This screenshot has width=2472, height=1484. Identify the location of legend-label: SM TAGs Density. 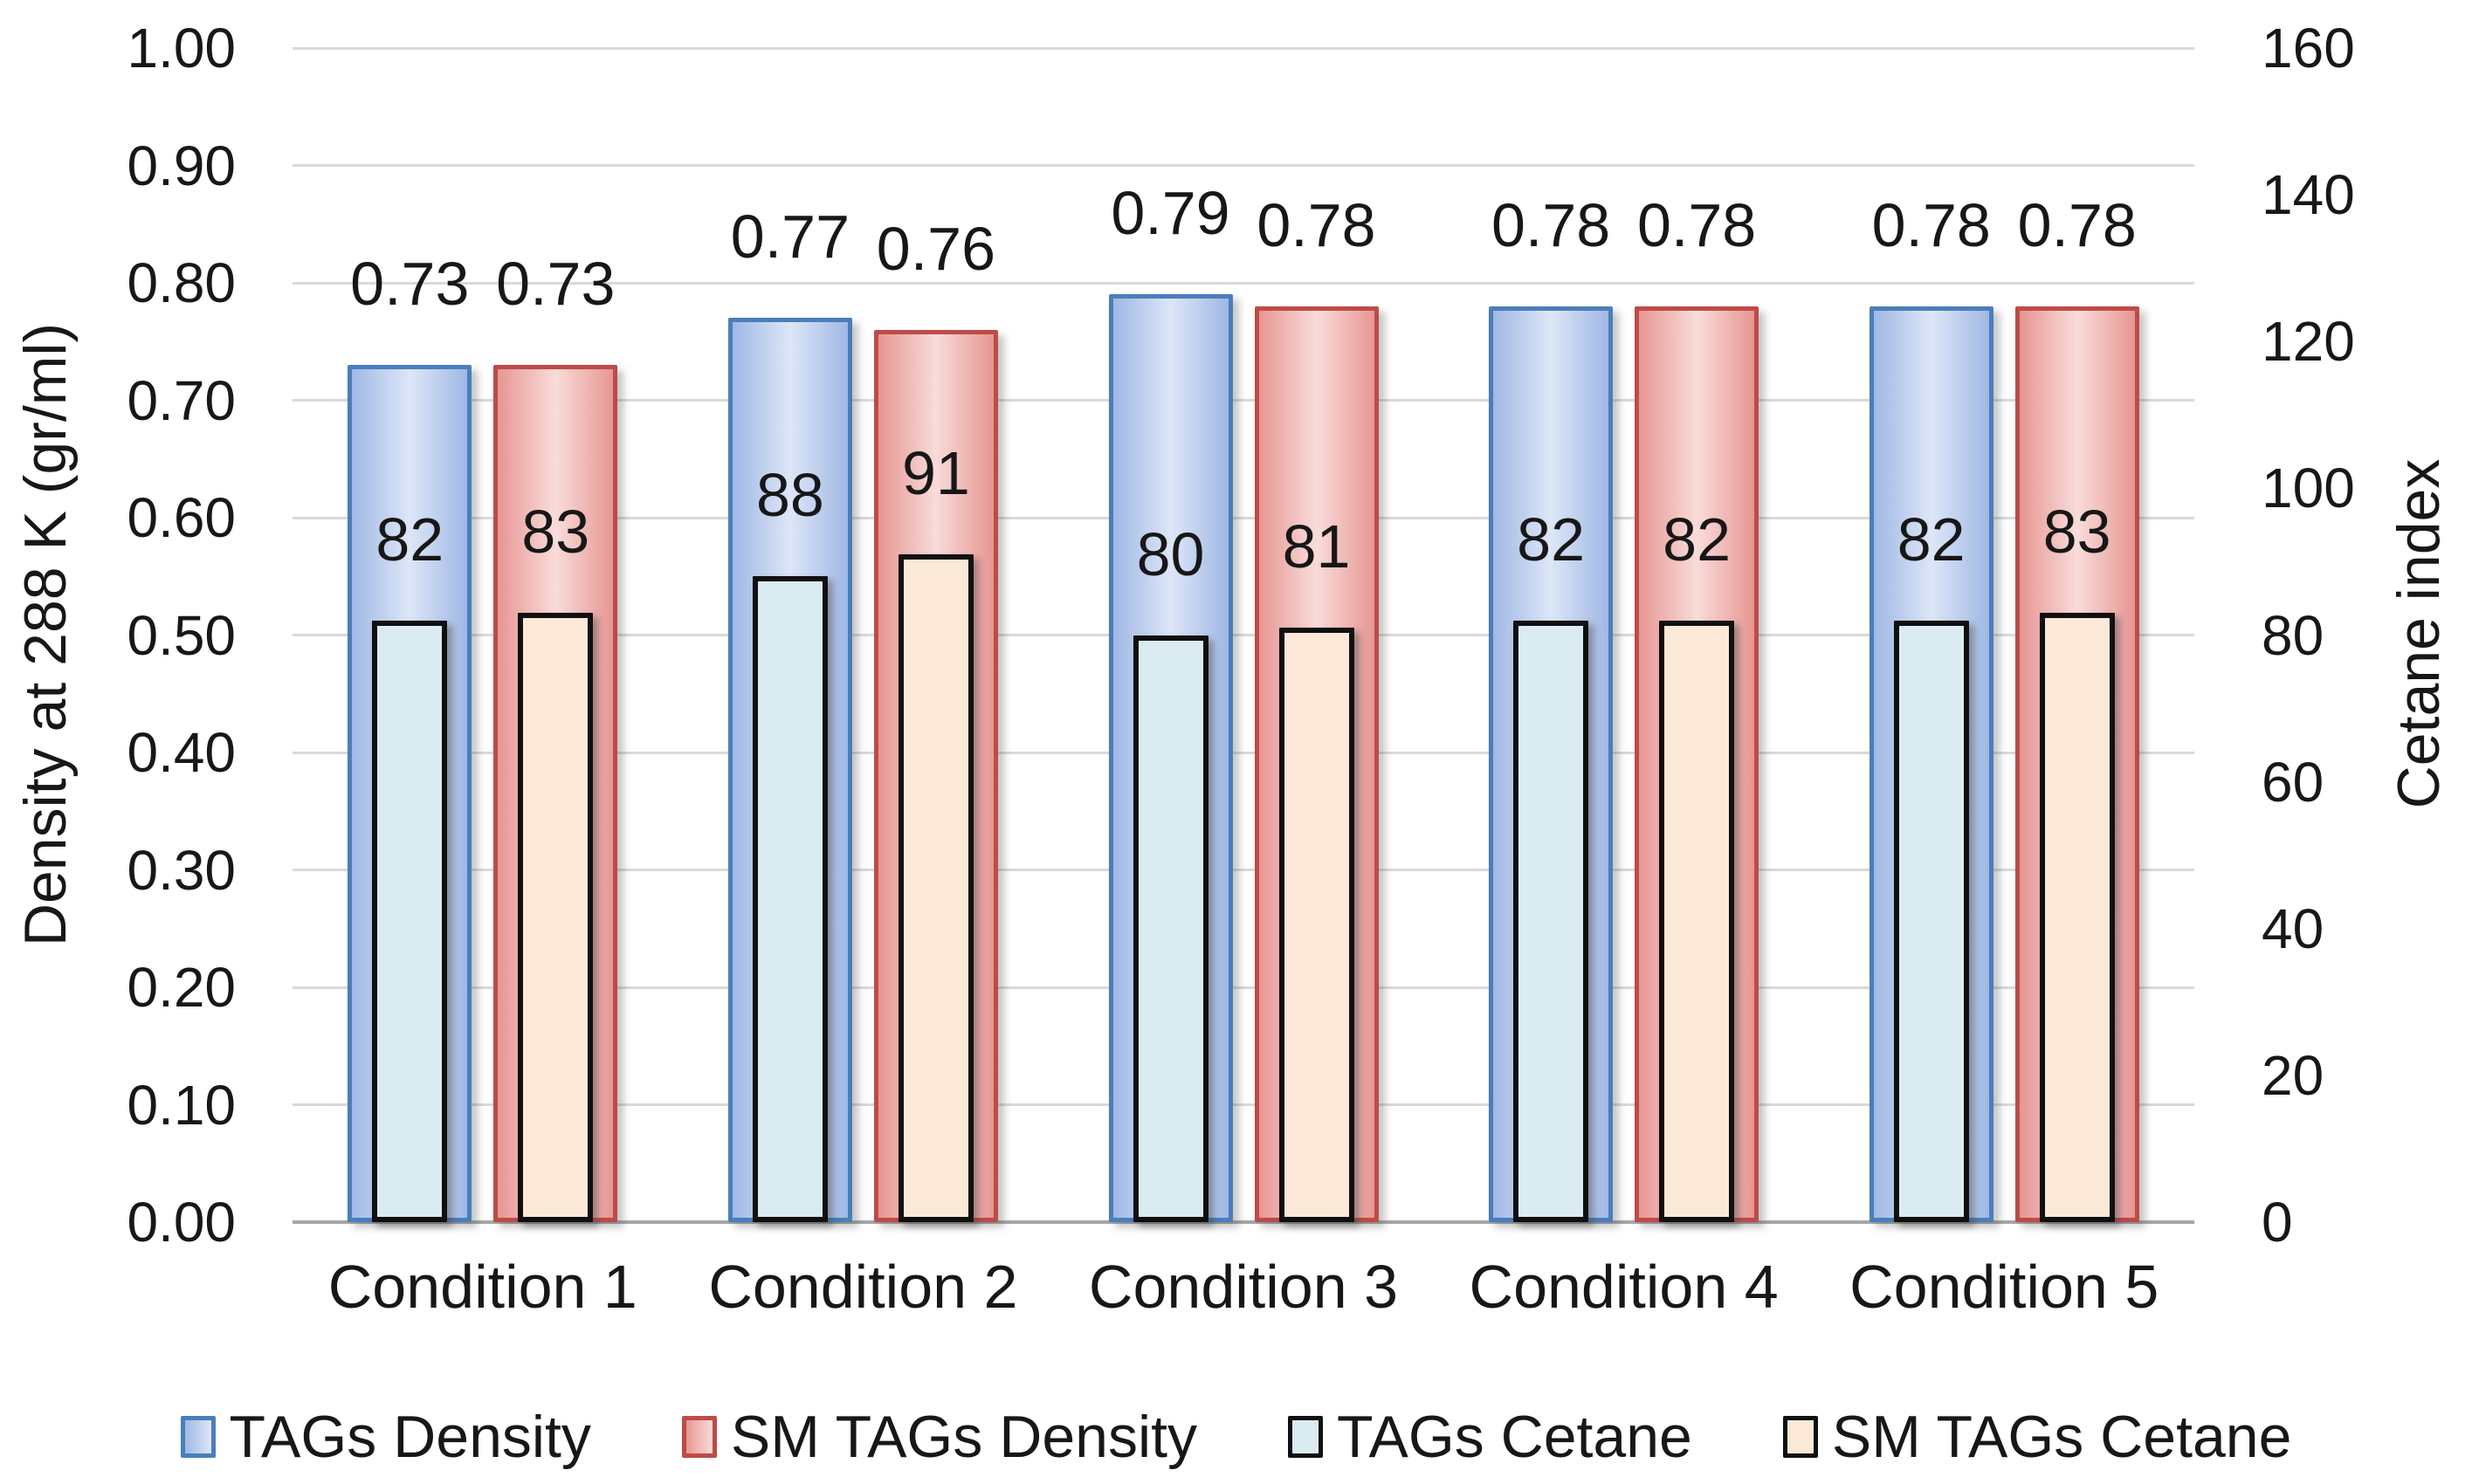
(963, 1437).